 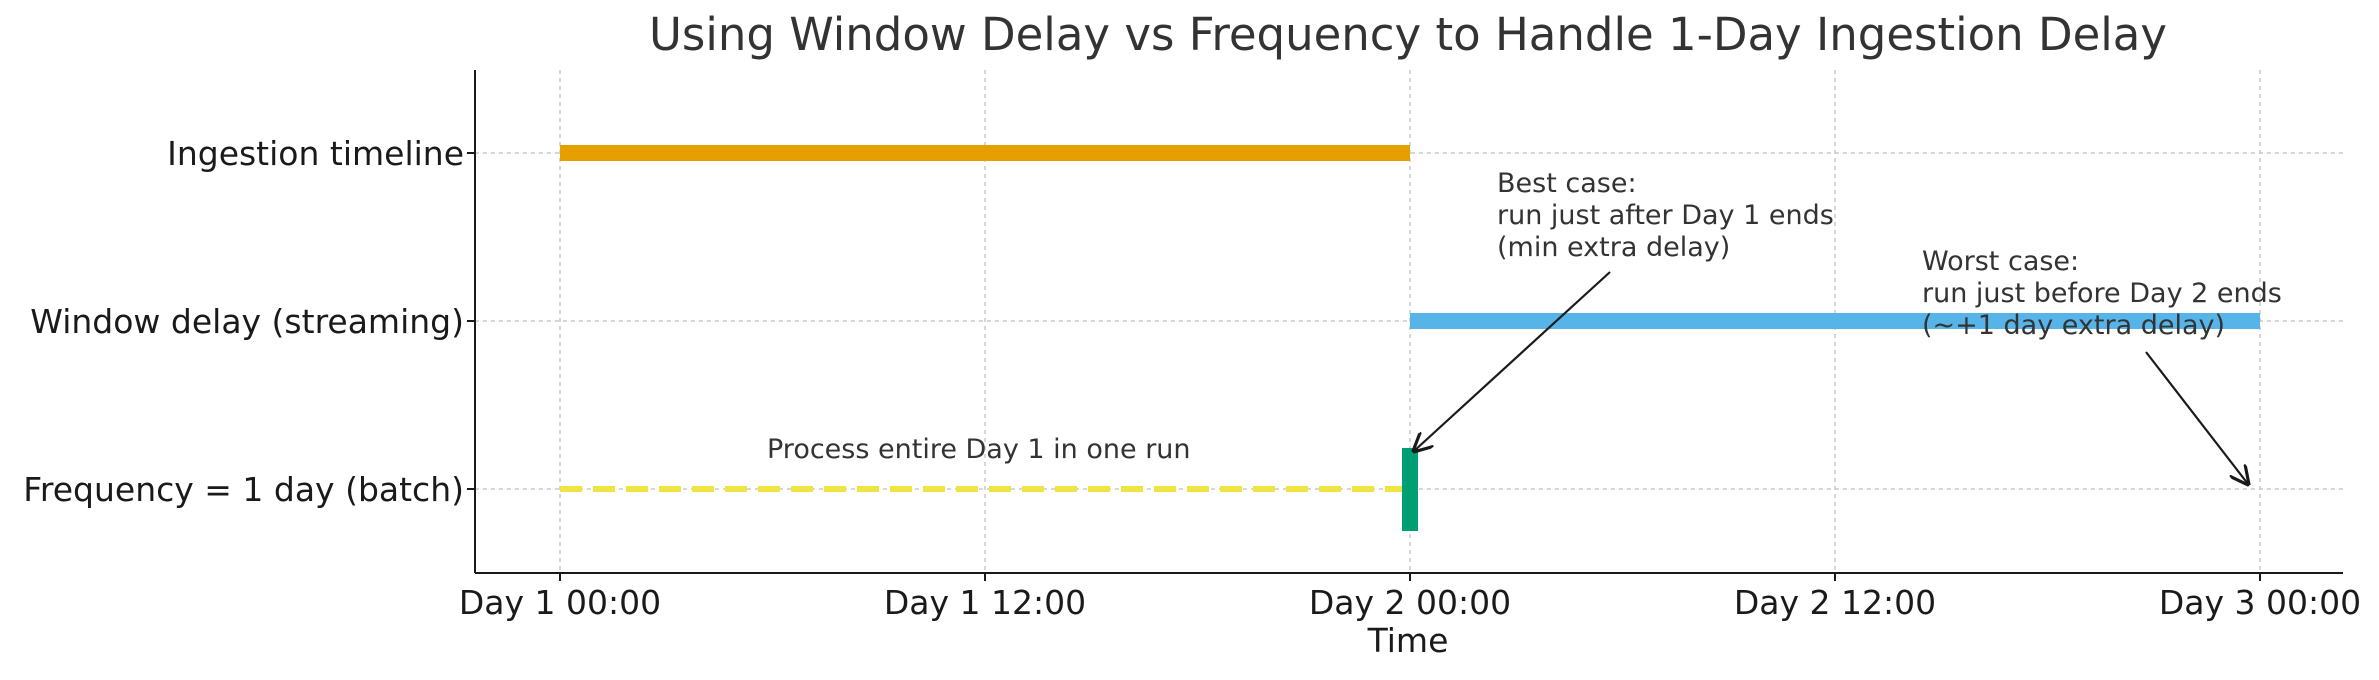 I want to click on y-tick-label: Ingestion timeline, so click(x=315, y=153).